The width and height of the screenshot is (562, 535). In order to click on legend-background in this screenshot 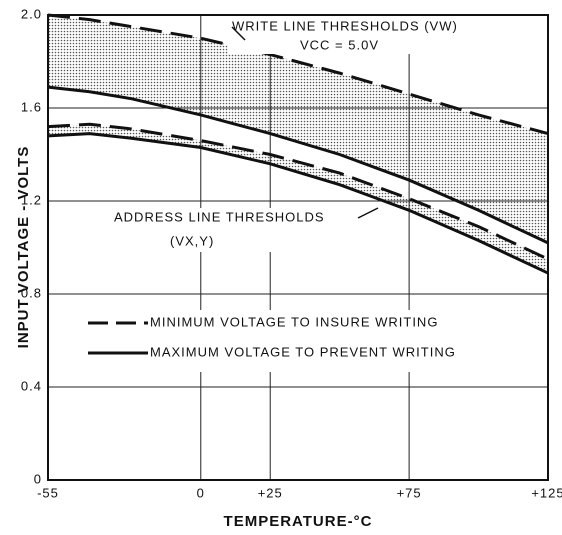, I will do `click(305, 341)`.